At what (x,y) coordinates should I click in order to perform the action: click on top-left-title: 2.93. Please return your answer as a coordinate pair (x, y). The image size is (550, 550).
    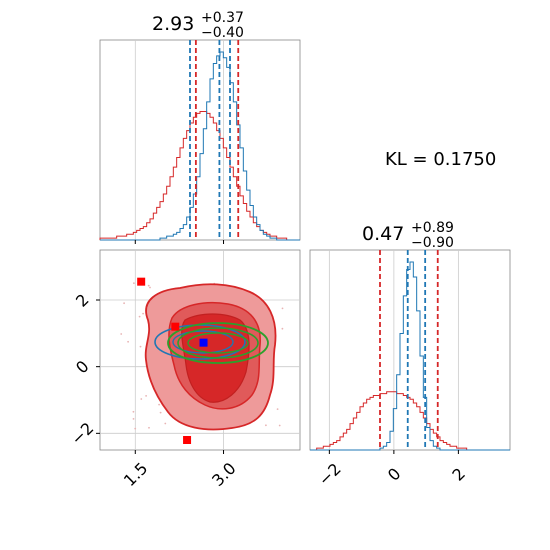
    Looking at the image, I should click on (173, 24).